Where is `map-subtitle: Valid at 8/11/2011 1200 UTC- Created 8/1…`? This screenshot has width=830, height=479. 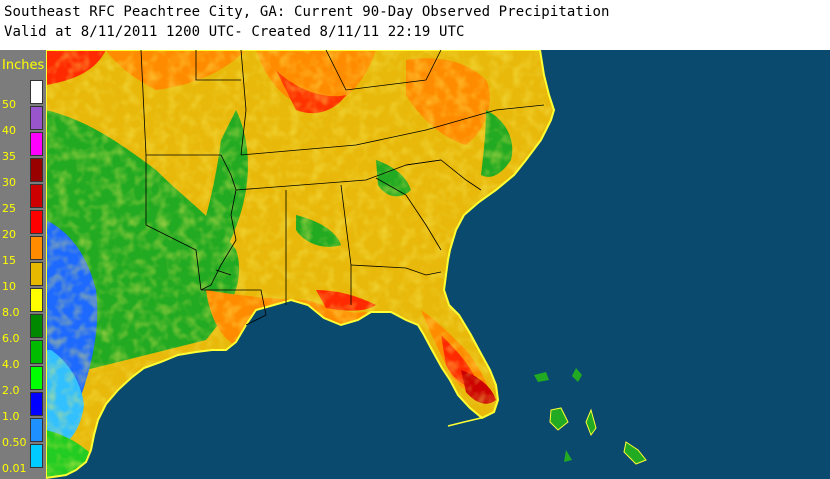 map-subtitle: Valid at 8/11/2011 1200 UTC- Created 8/1… is located at coordinates (234, 32).